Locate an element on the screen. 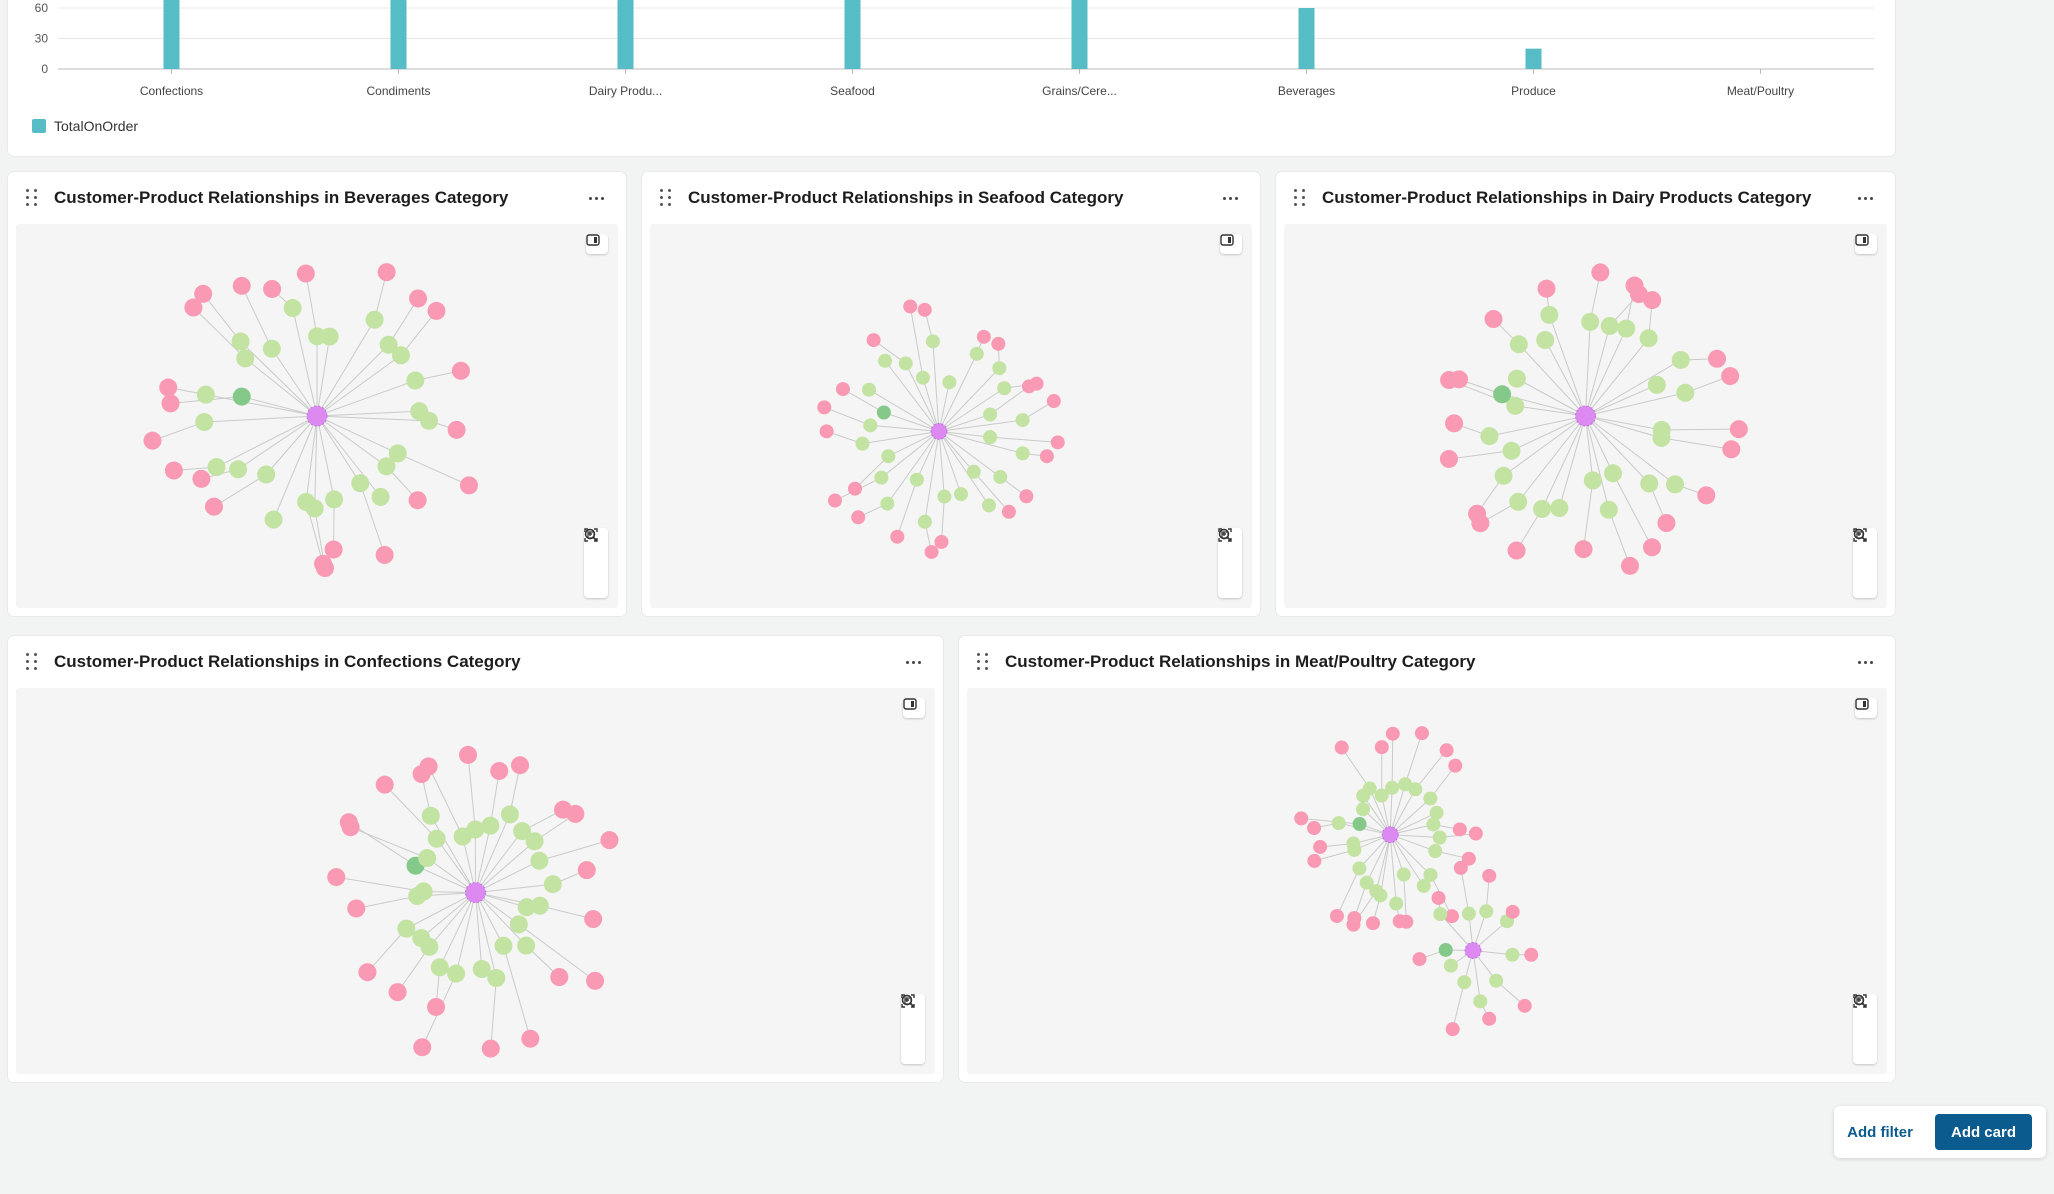  network-graph is located at coordinates (475, 881).